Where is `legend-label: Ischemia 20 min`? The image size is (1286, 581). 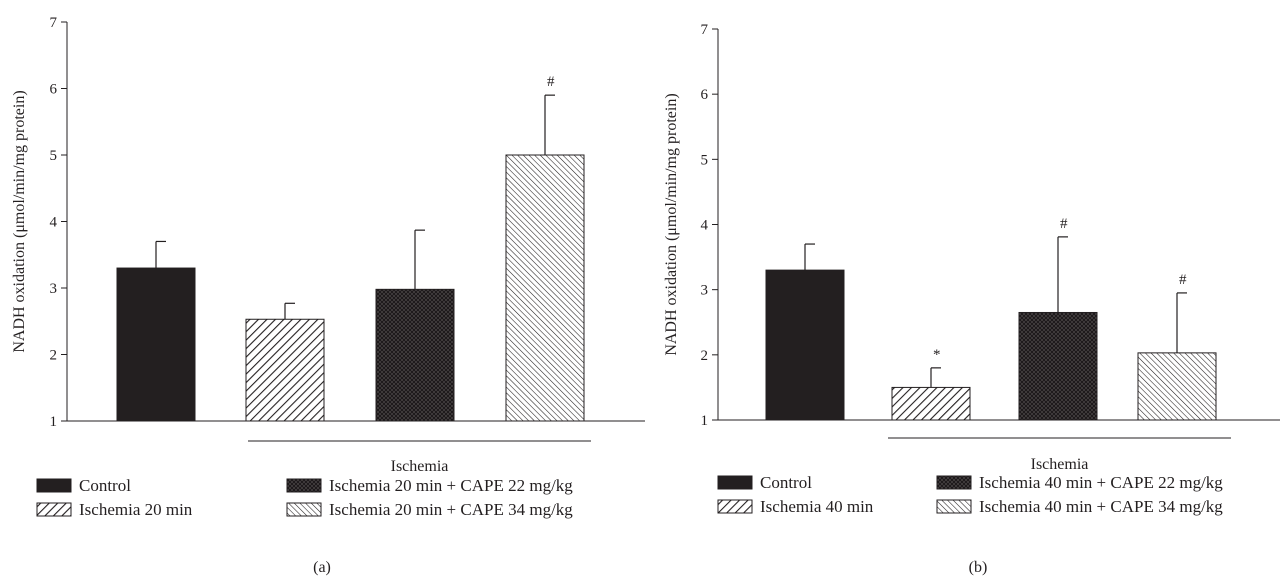
legend-label: Ischemia 20 min is located at coordinates (136, 509).